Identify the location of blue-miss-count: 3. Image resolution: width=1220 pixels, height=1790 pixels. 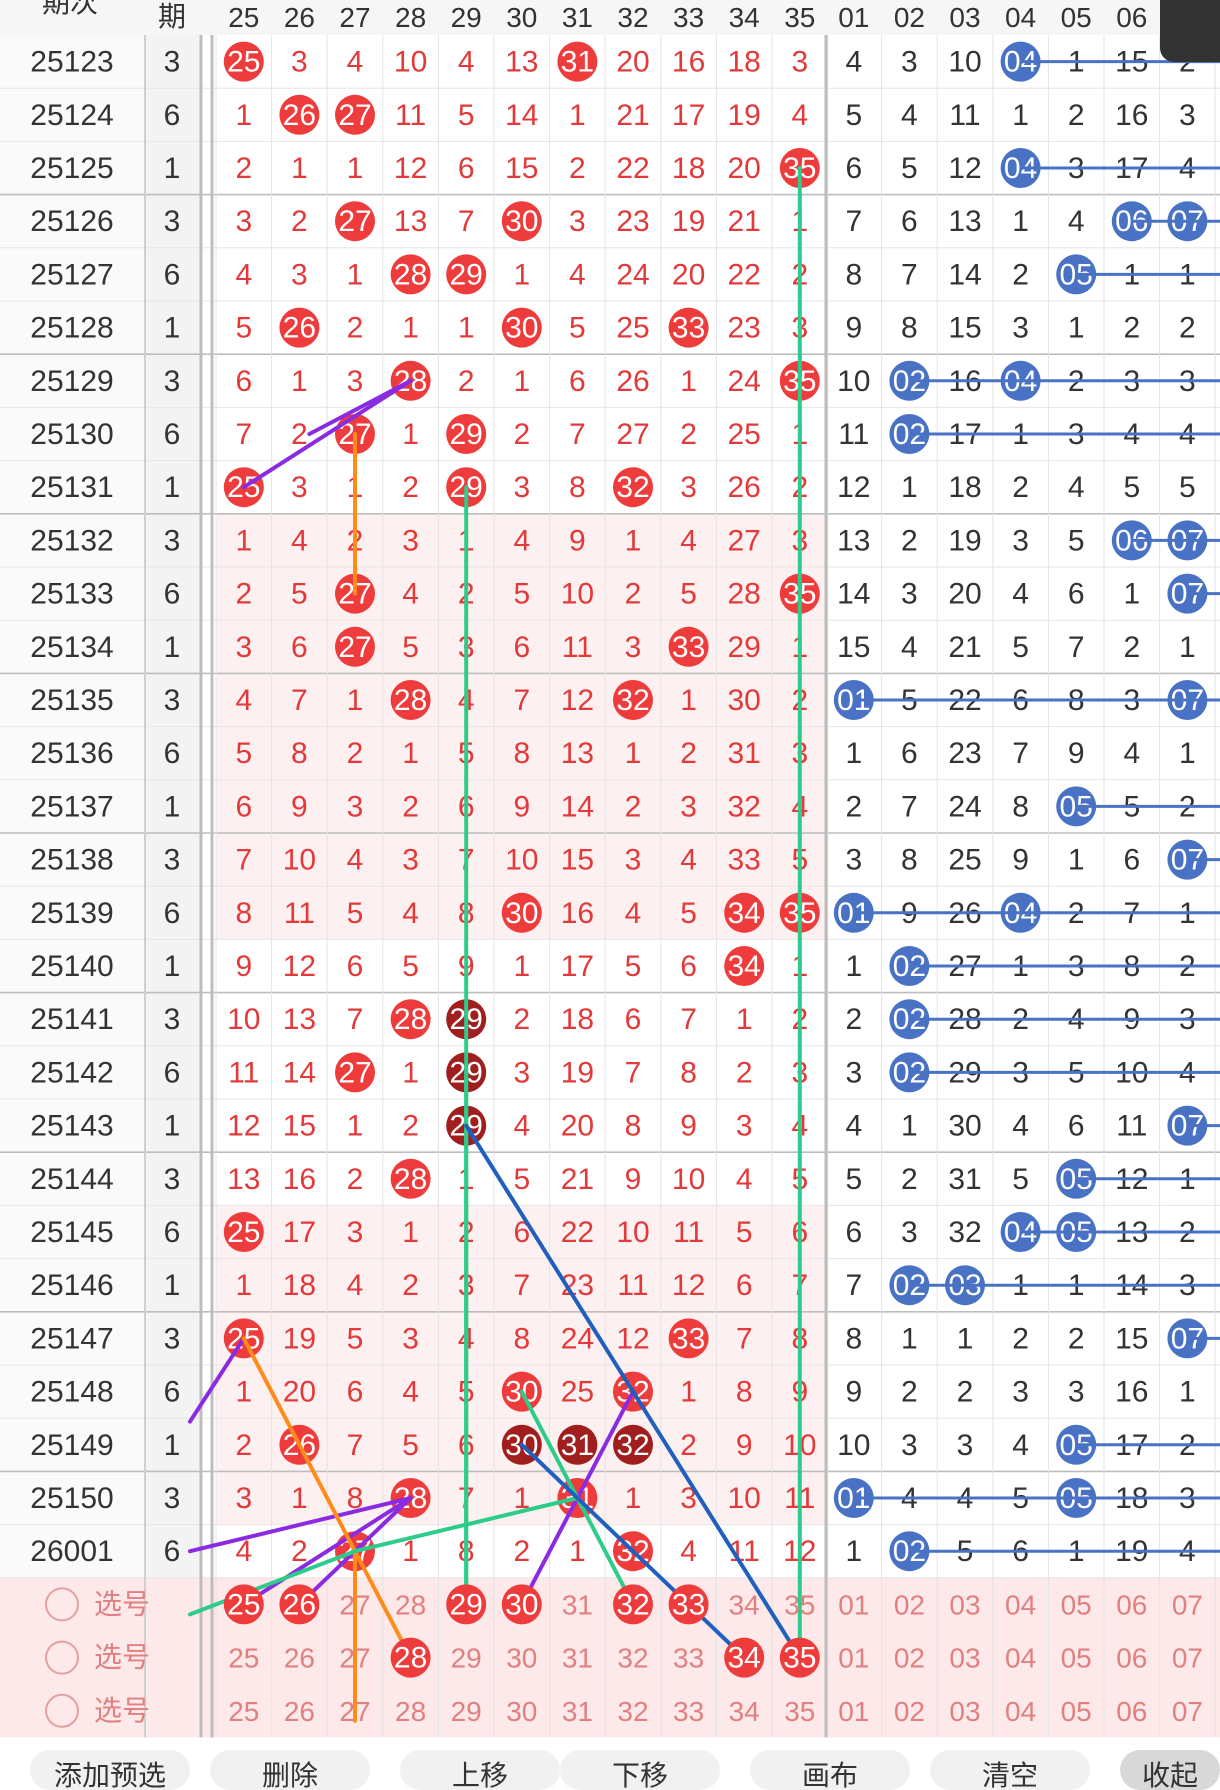
(1187, 115).